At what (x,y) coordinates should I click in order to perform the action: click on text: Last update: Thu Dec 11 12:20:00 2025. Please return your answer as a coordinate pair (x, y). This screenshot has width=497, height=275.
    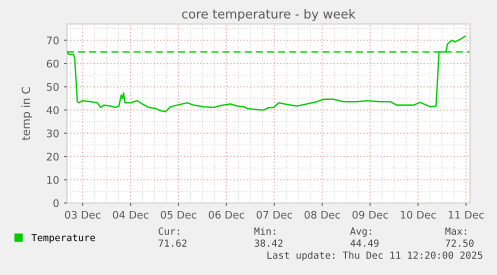
    Looking at the image, I should click on (374, 256).